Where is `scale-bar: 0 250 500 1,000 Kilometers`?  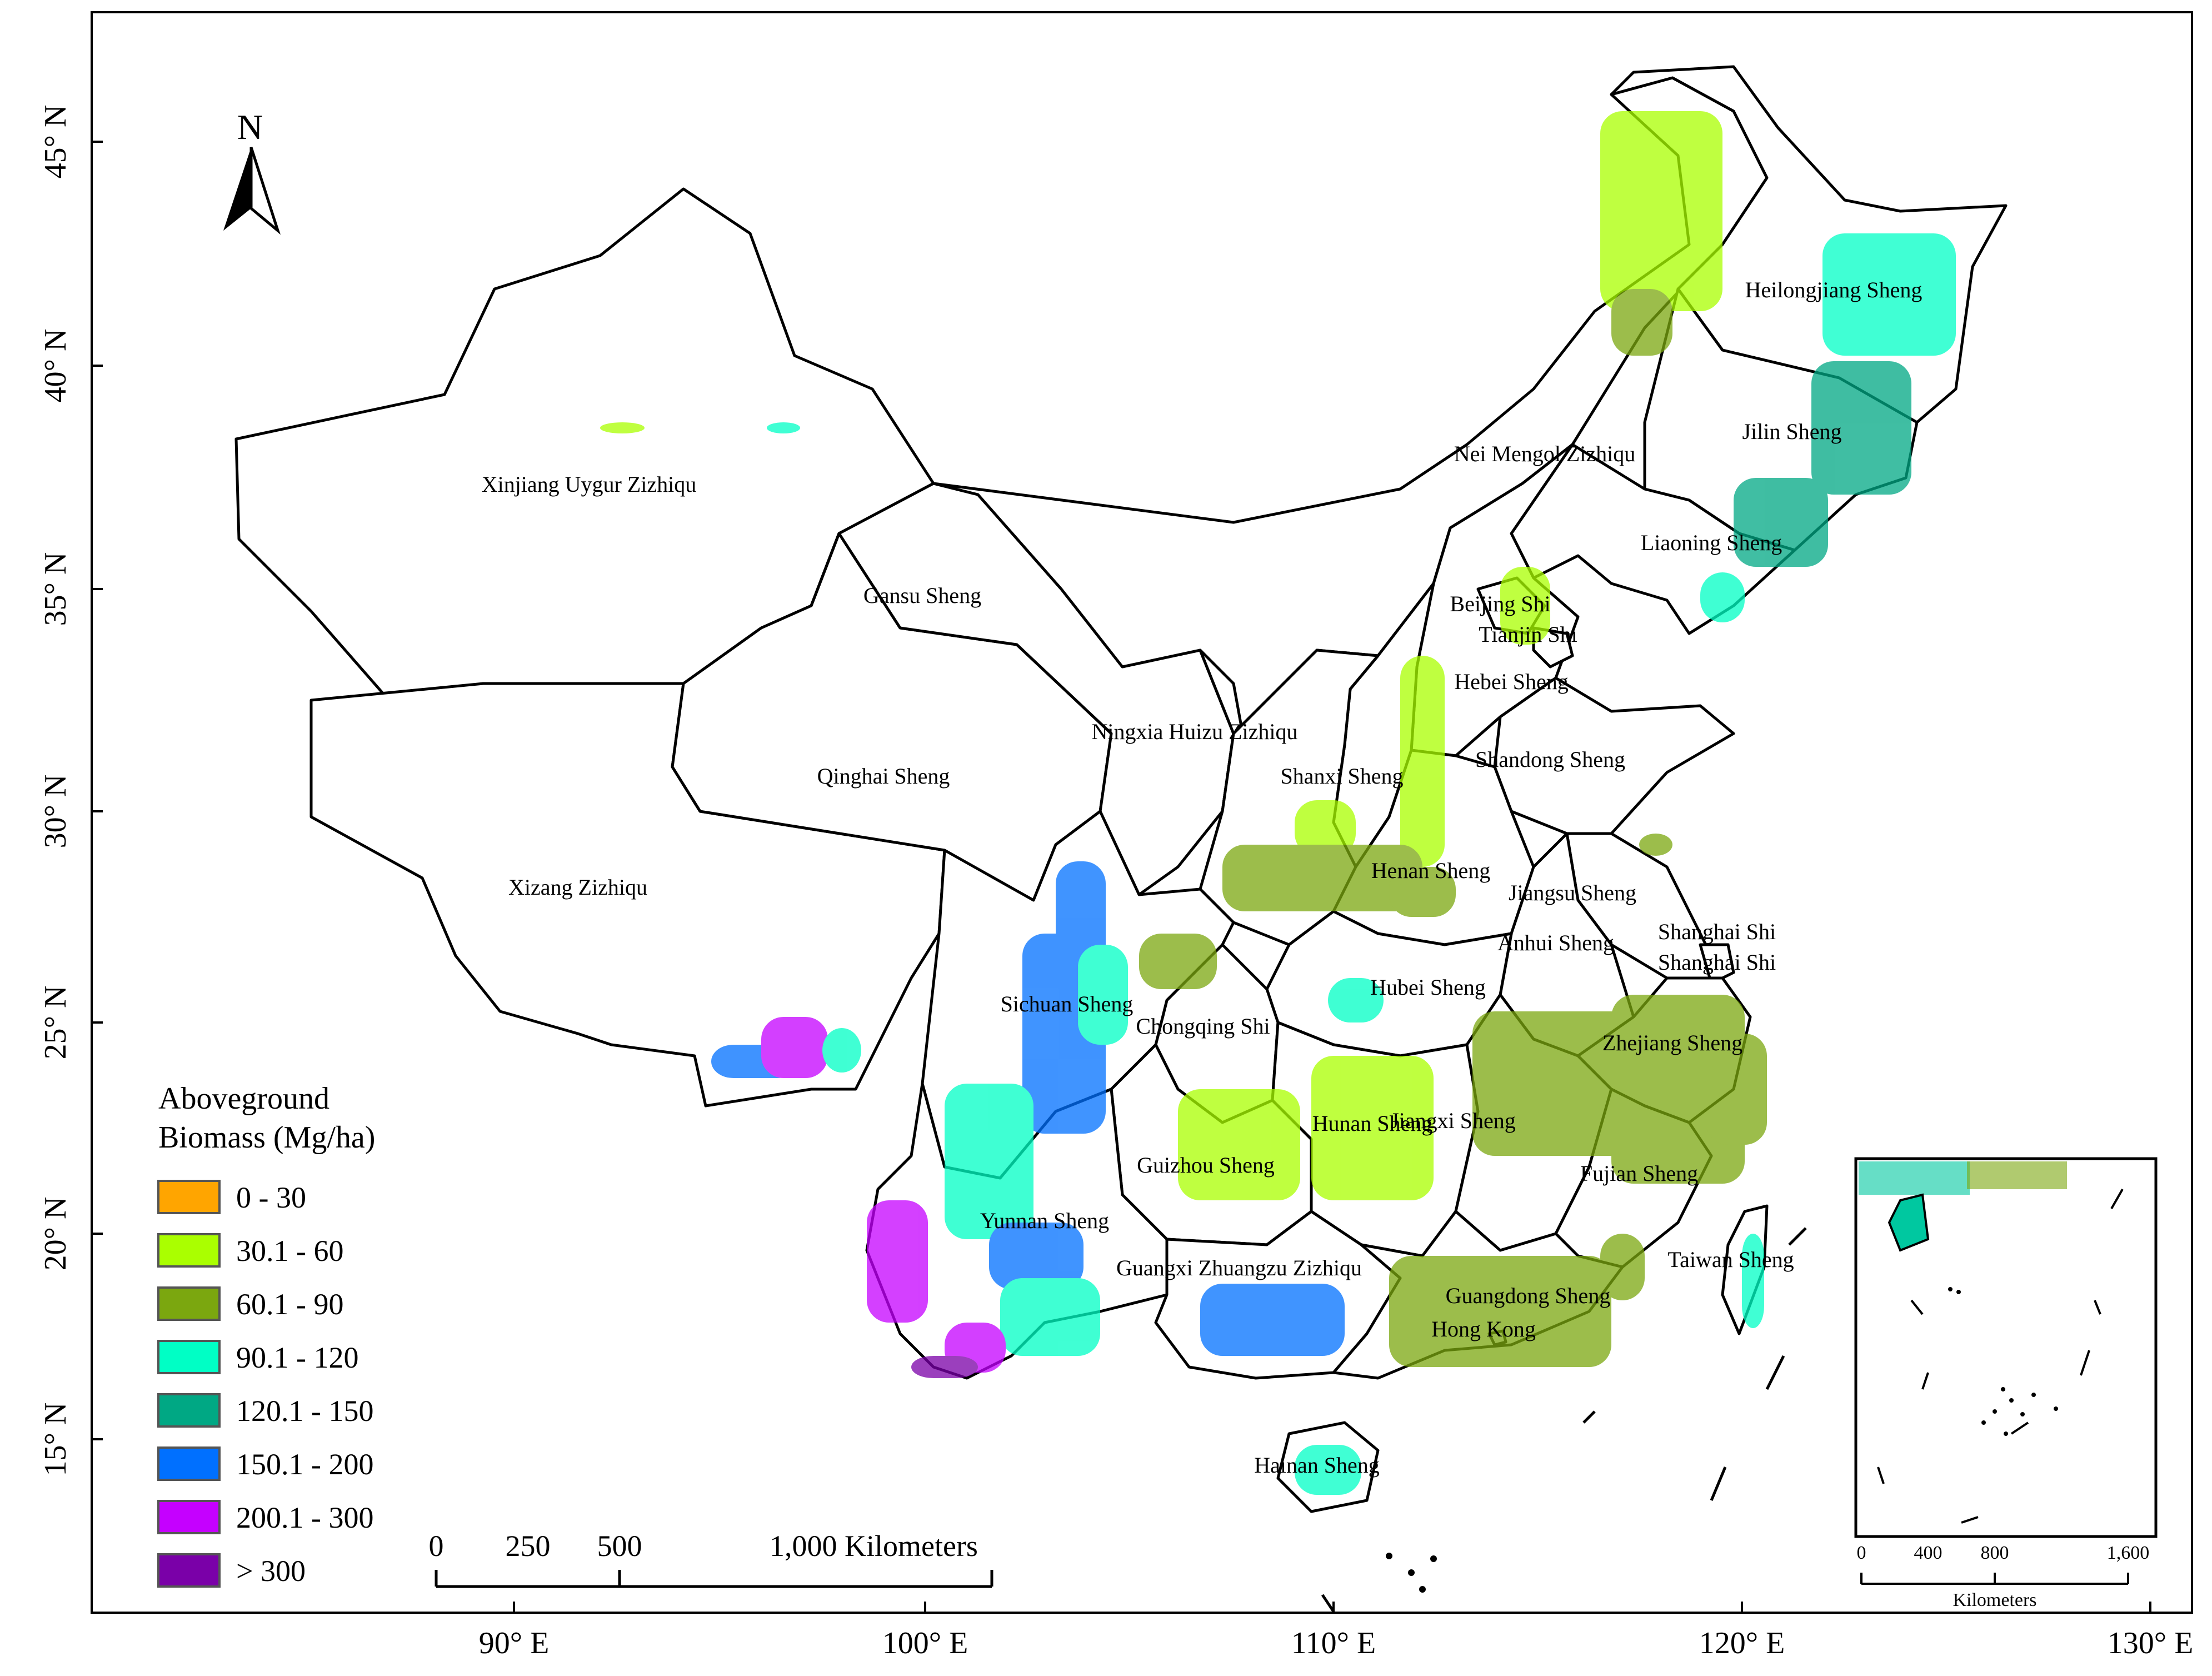 scale-bar: 0 250 500 1,000 Kilometers is located at coordinates (711, 1558).